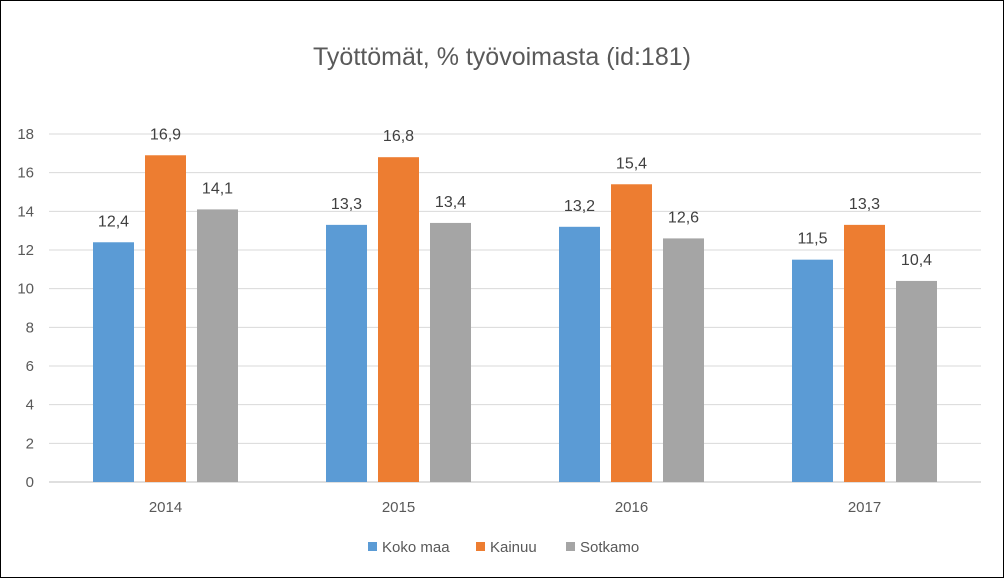 The width and height of the screenshot is (1004, 582). Describe the element at coordinates (813, 239) in the screenshot. I see `data-label: 11,5` at that location.